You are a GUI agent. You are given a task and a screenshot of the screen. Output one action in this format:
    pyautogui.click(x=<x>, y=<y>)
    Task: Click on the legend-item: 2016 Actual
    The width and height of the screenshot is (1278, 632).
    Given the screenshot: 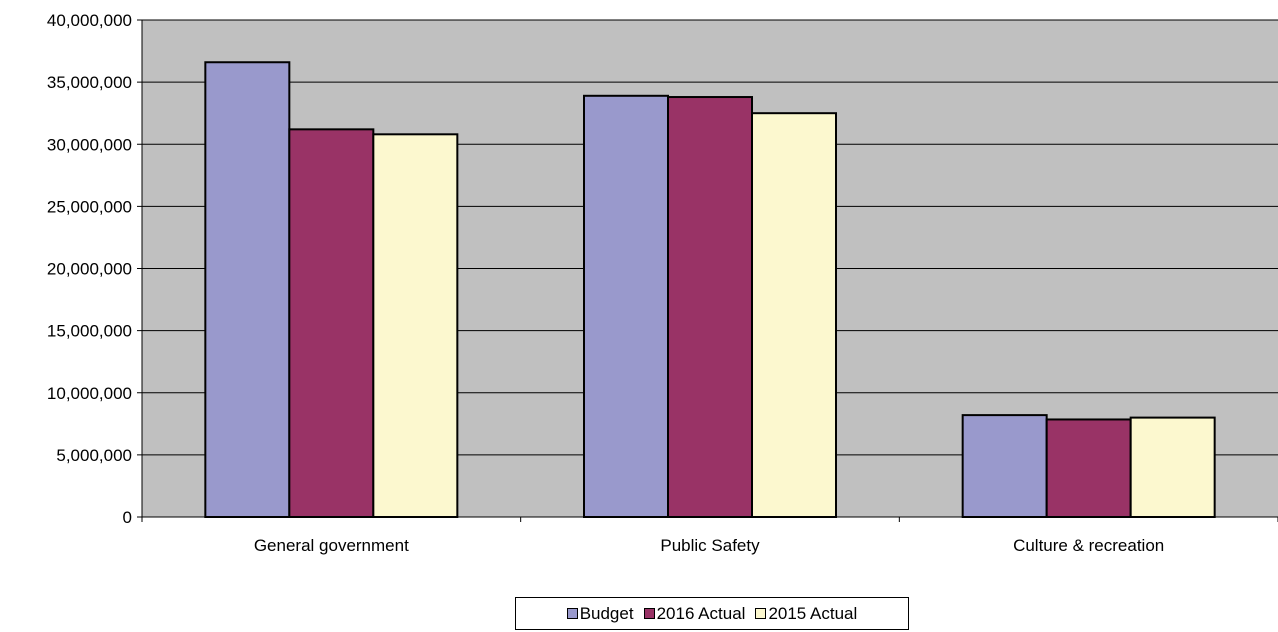 What is the action you would take?
    pyautogui.click(x=694, y=613)
    